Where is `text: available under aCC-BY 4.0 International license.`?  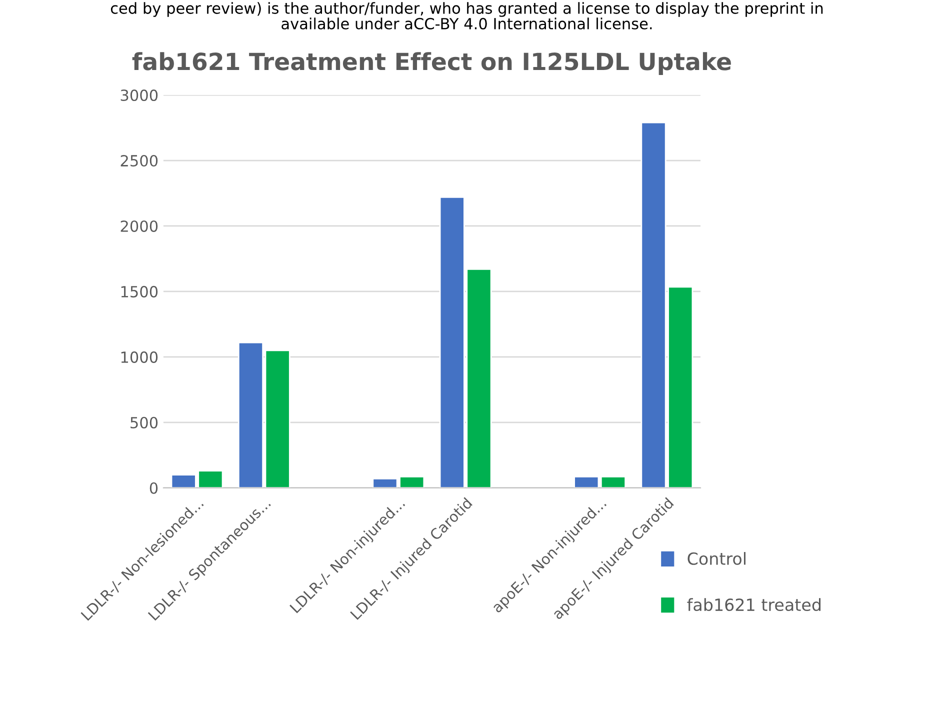 text: available under aCC-BY 4.0 International license. is located at coordinates (467, 24).